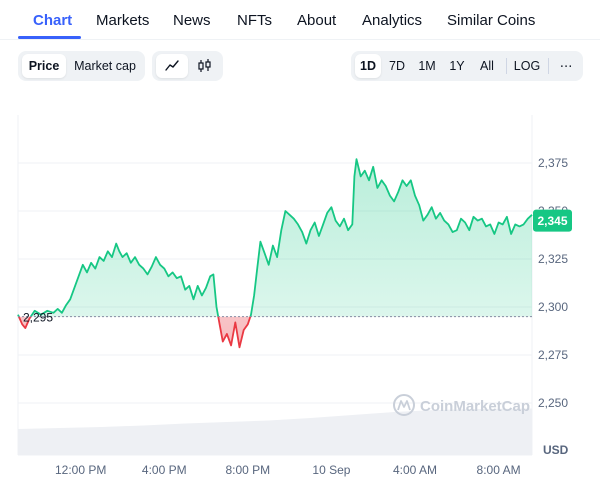 The image size is (600, 500). I want to click on y-tick-label: 2,375, so click(553, 163).